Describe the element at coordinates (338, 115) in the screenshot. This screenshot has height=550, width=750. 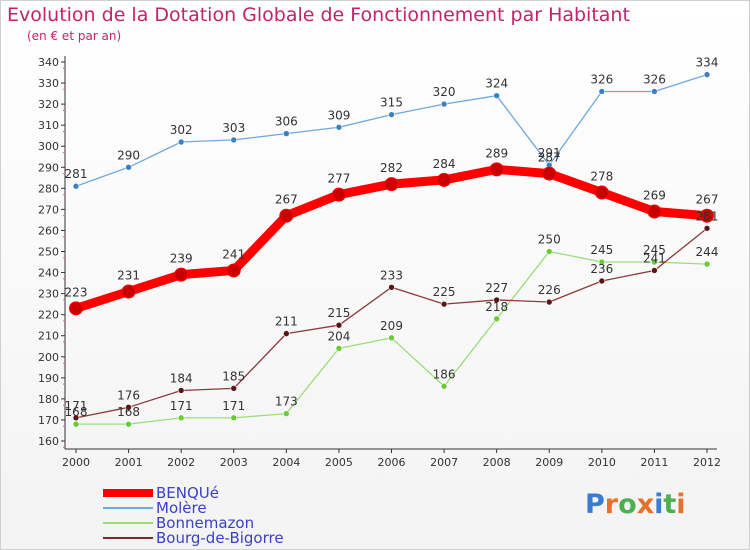
I see `data-label: 309` at that location.